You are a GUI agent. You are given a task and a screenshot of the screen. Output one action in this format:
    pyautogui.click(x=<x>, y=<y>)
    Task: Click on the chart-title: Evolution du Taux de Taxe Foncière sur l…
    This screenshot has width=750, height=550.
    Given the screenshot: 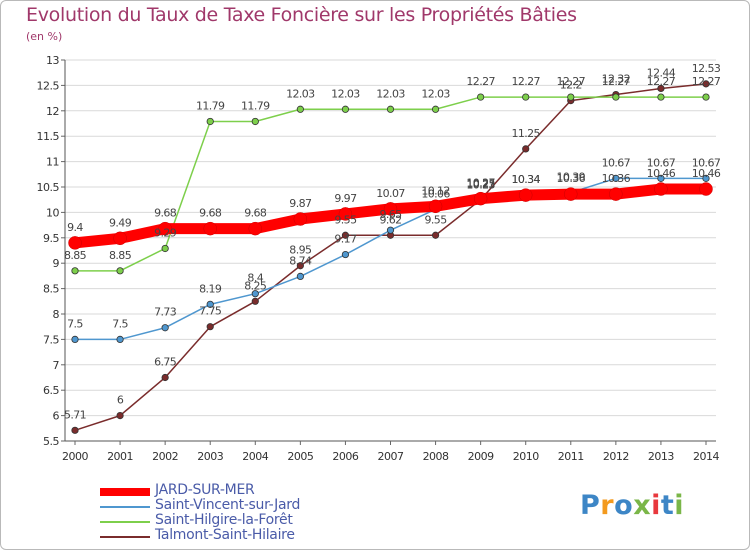 What is the action you would take?
    pyautogui.click(x=301, y=15)
    